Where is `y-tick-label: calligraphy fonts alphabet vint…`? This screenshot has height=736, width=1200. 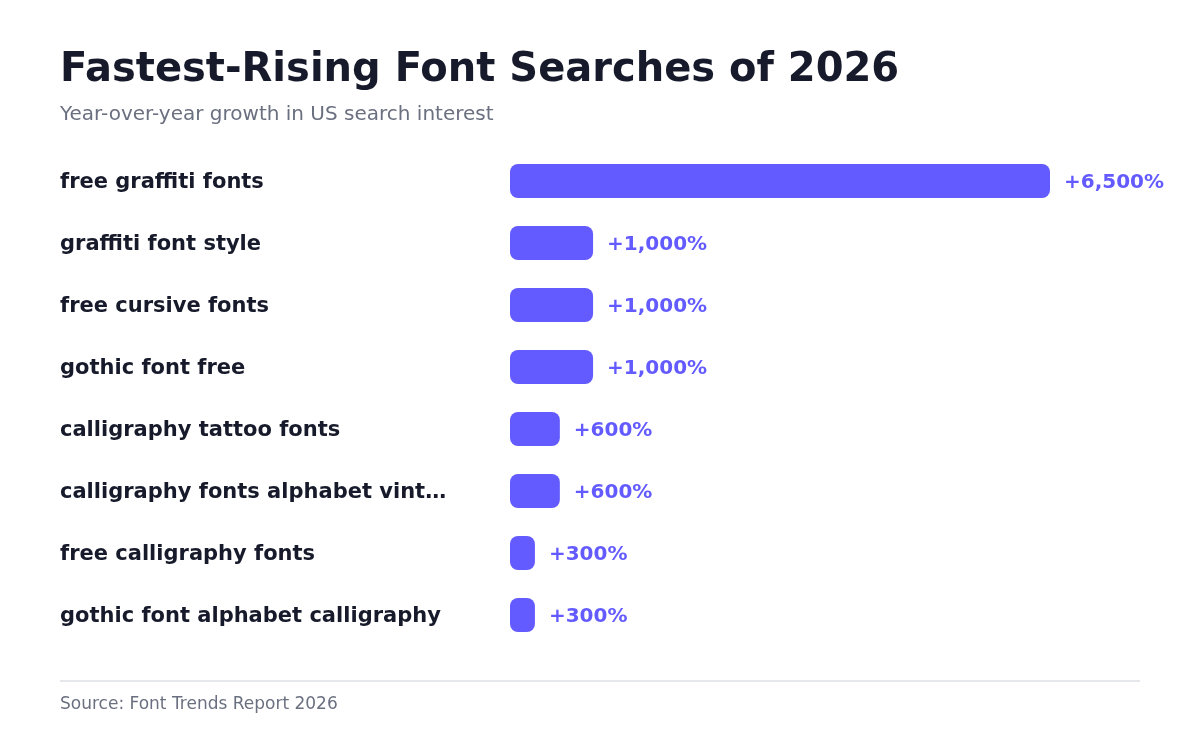 y-tick-label: calligraphy fonts alphabet vint… is located at coordinates (253, 491).